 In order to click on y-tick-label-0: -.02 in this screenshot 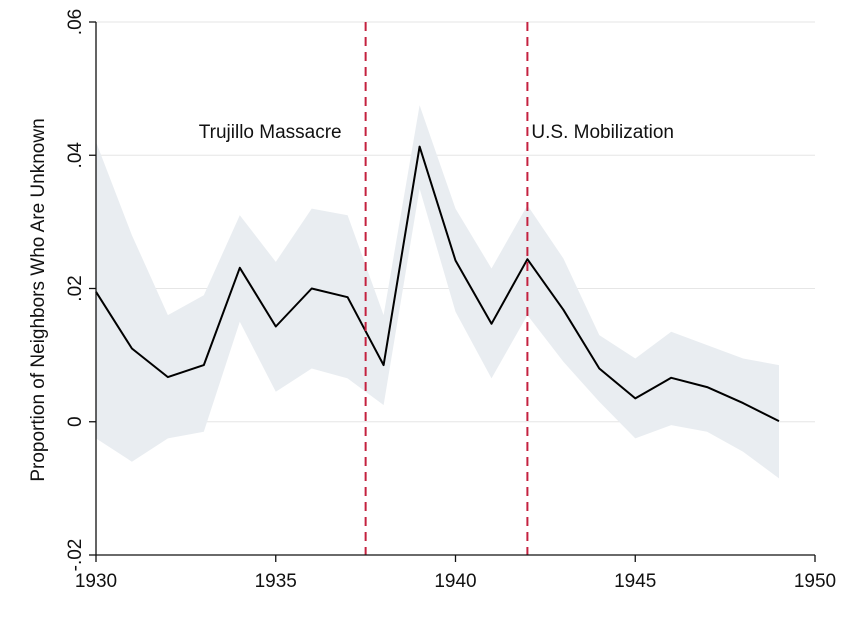, I will do `click(75, 555)`.